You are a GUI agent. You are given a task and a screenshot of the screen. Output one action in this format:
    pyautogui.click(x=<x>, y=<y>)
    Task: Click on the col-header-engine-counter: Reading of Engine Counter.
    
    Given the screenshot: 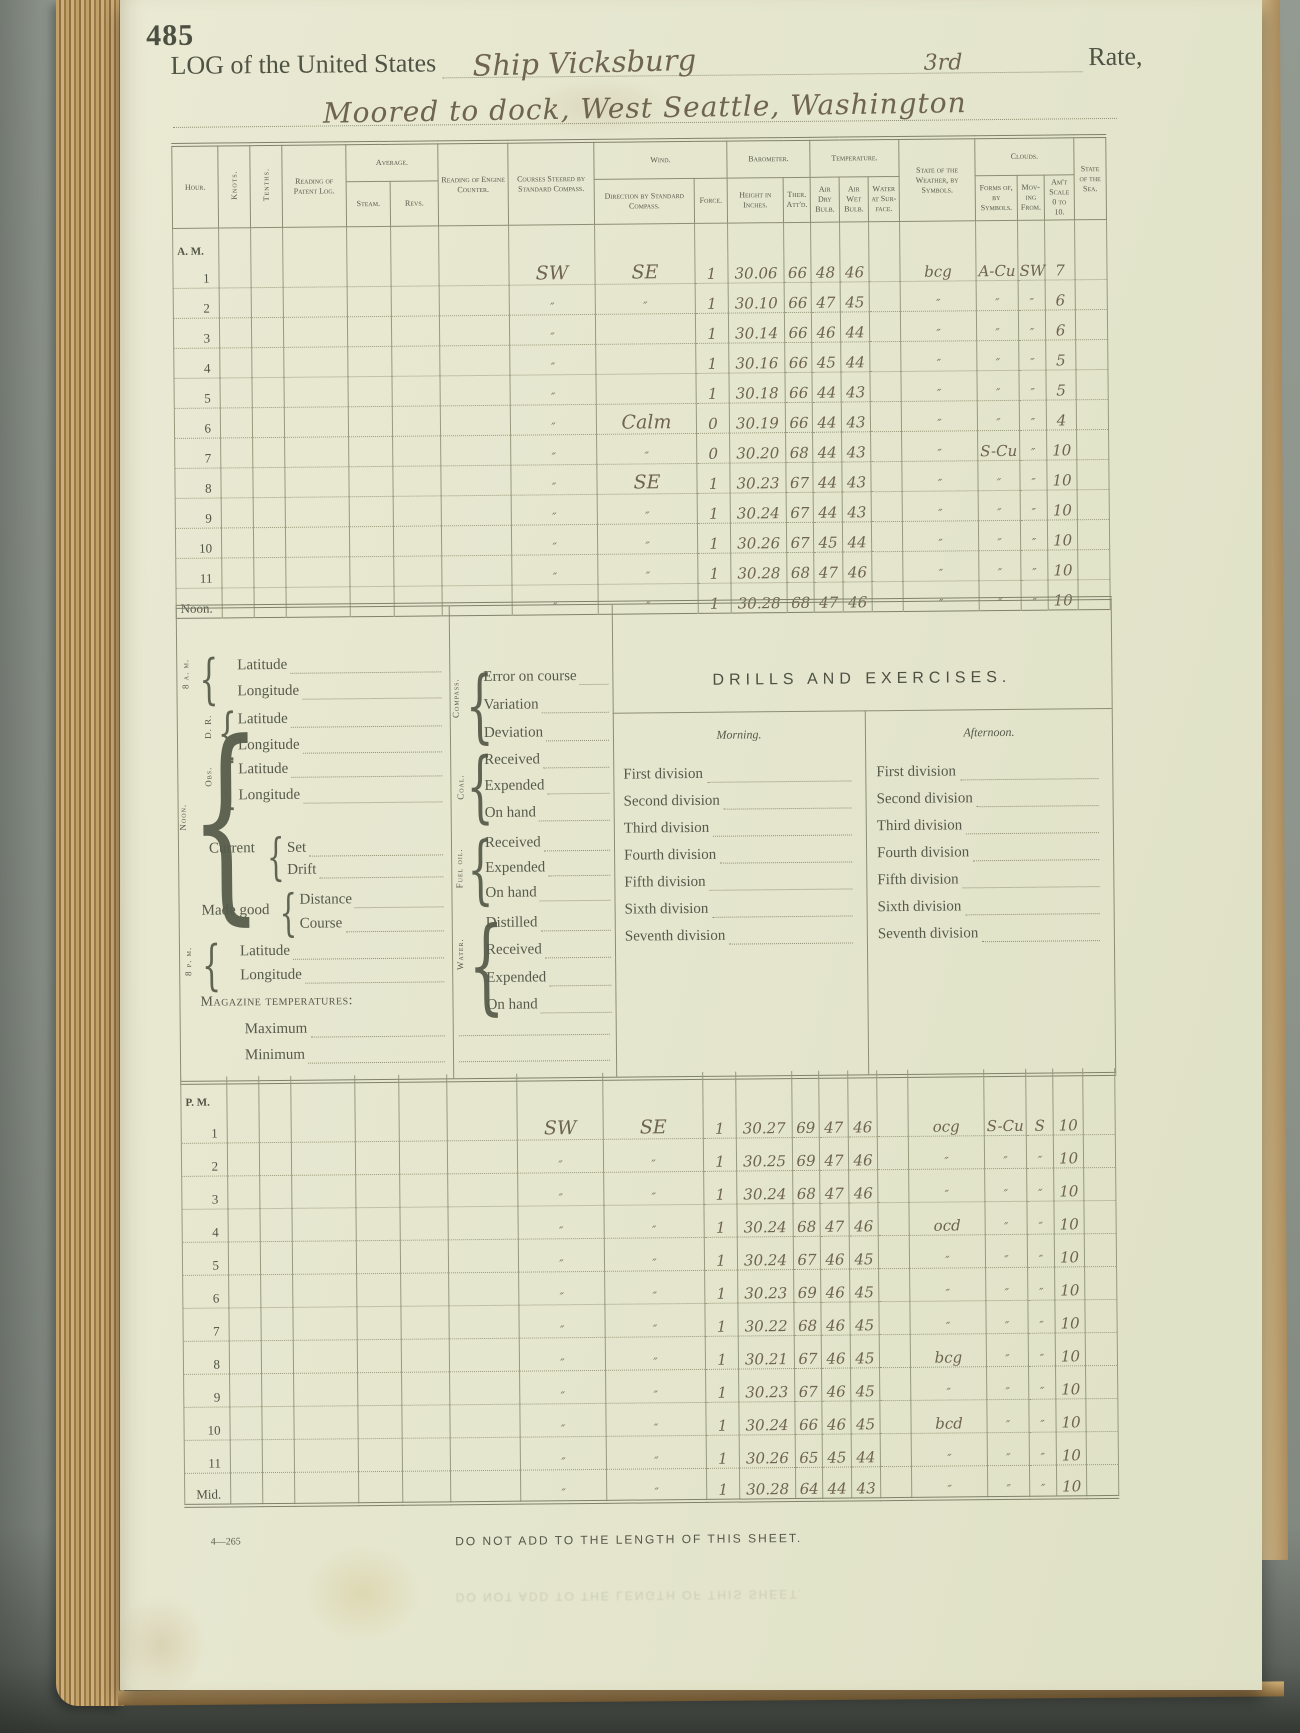 What is the action you would take?
    pyautogui.click(x=473, y=183)
    